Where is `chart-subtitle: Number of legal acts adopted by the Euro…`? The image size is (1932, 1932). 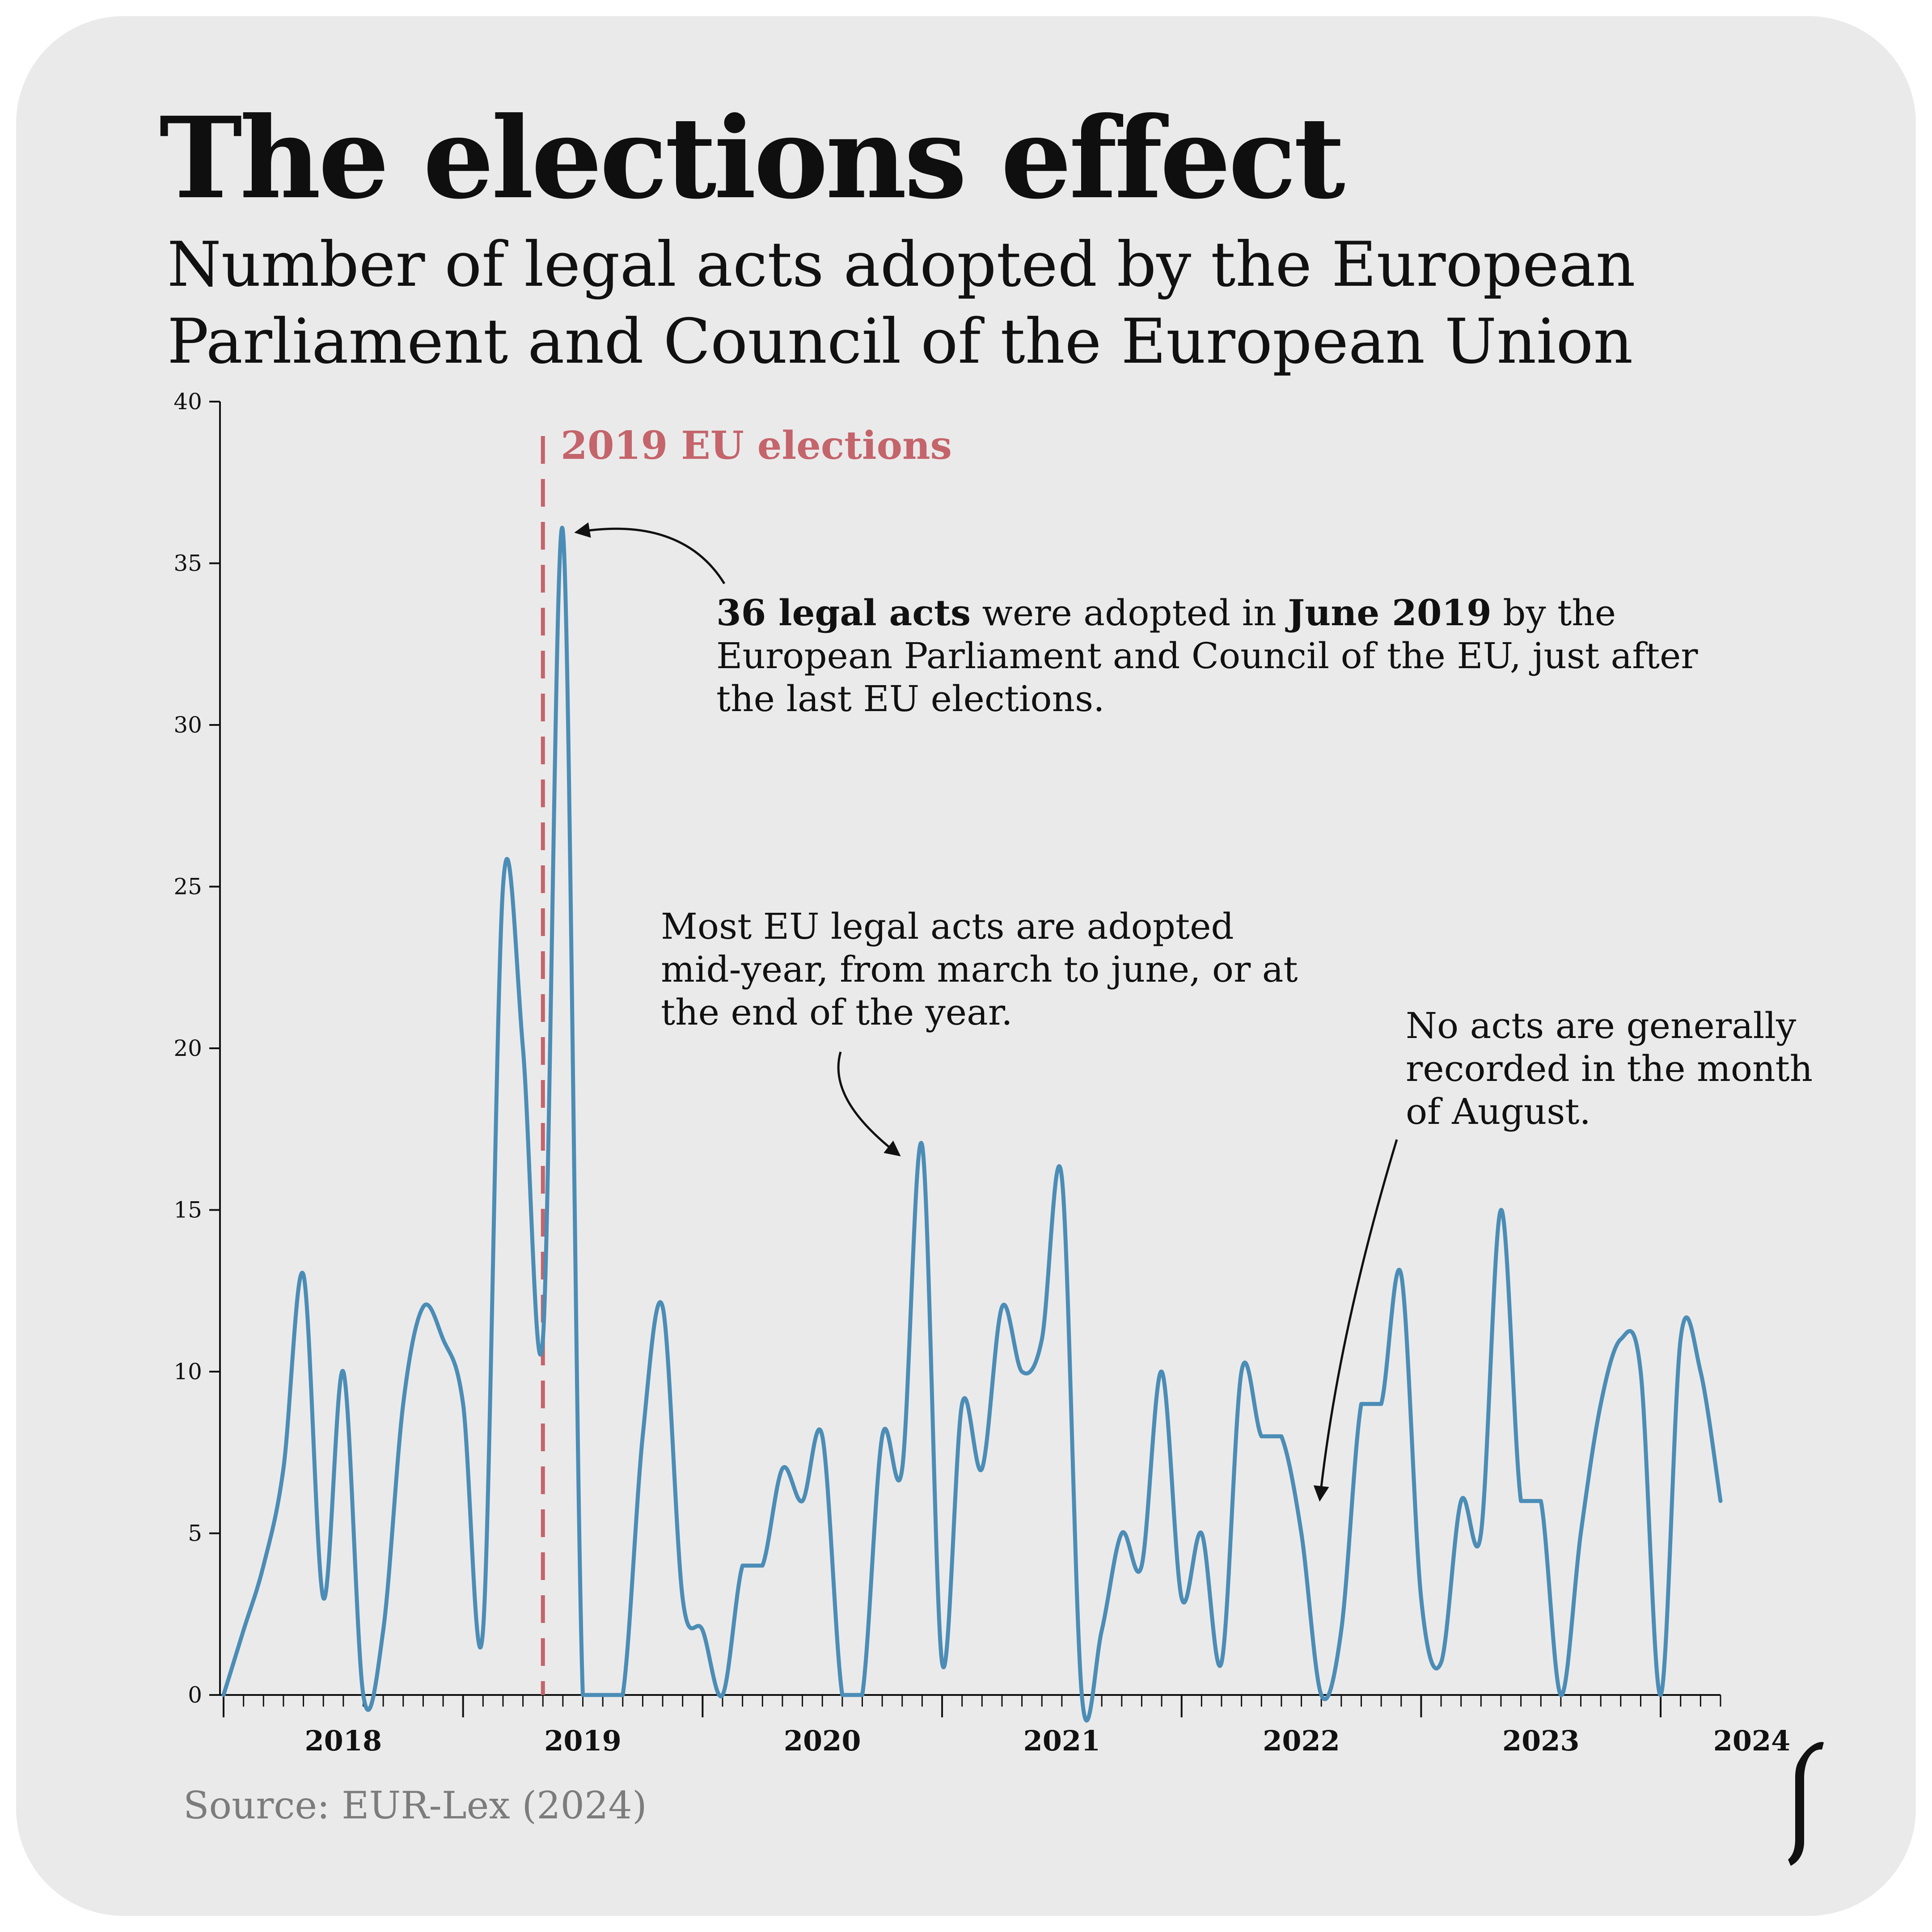 chart-subtitle: Number of legal acts adopted by the Euro… is located at coordinates (902, 303).